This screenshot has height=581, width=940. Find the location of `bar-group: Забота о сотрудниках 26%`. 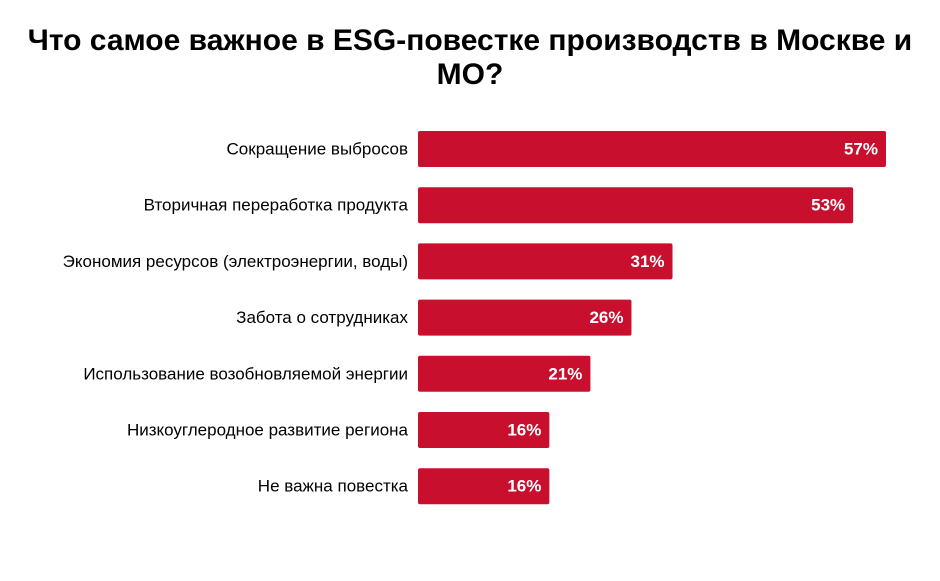

bar-group: Забота о сотрудниках 26% is located at coordinates (434, 317).